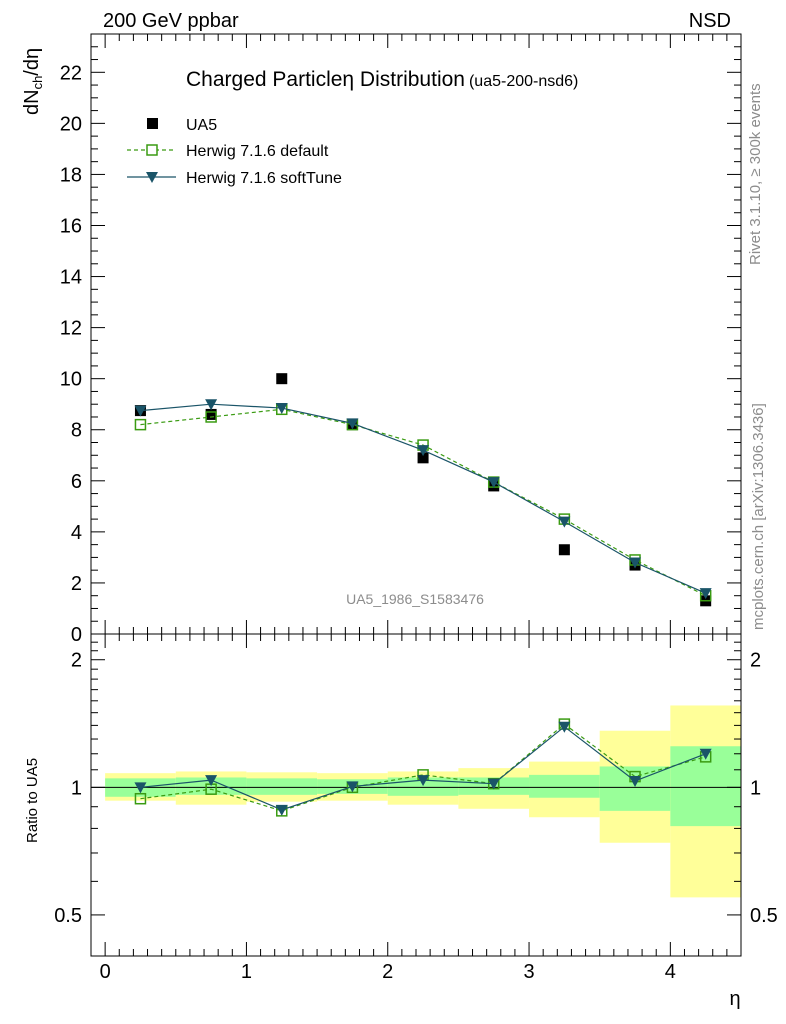 The image size is (786, 1024). What do you see at coordinates (264, 178) in the screenshot?
I see `legend-label-softtune: Herwig 7.1.6 softTune` at bounding box center [264, 178].